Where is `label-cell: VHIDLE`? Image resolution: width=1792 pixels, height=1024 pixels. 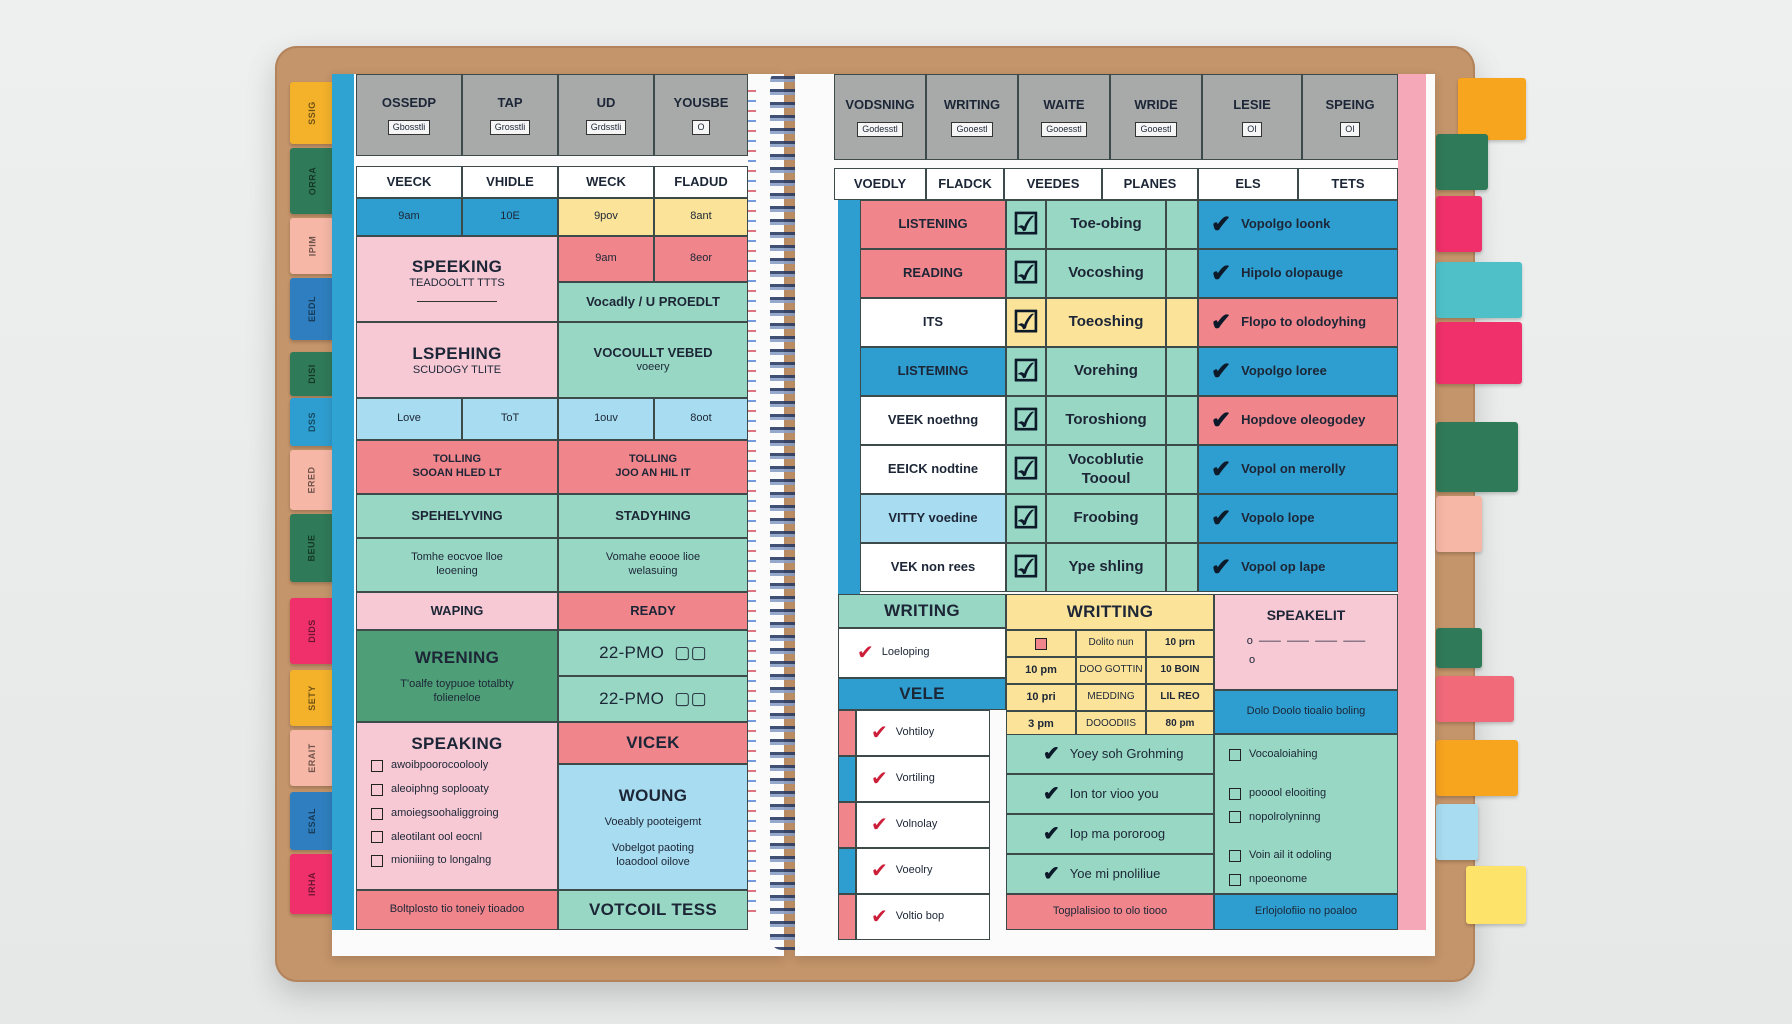 label-cell: VHIDLE is located at coordinates (510, 182).